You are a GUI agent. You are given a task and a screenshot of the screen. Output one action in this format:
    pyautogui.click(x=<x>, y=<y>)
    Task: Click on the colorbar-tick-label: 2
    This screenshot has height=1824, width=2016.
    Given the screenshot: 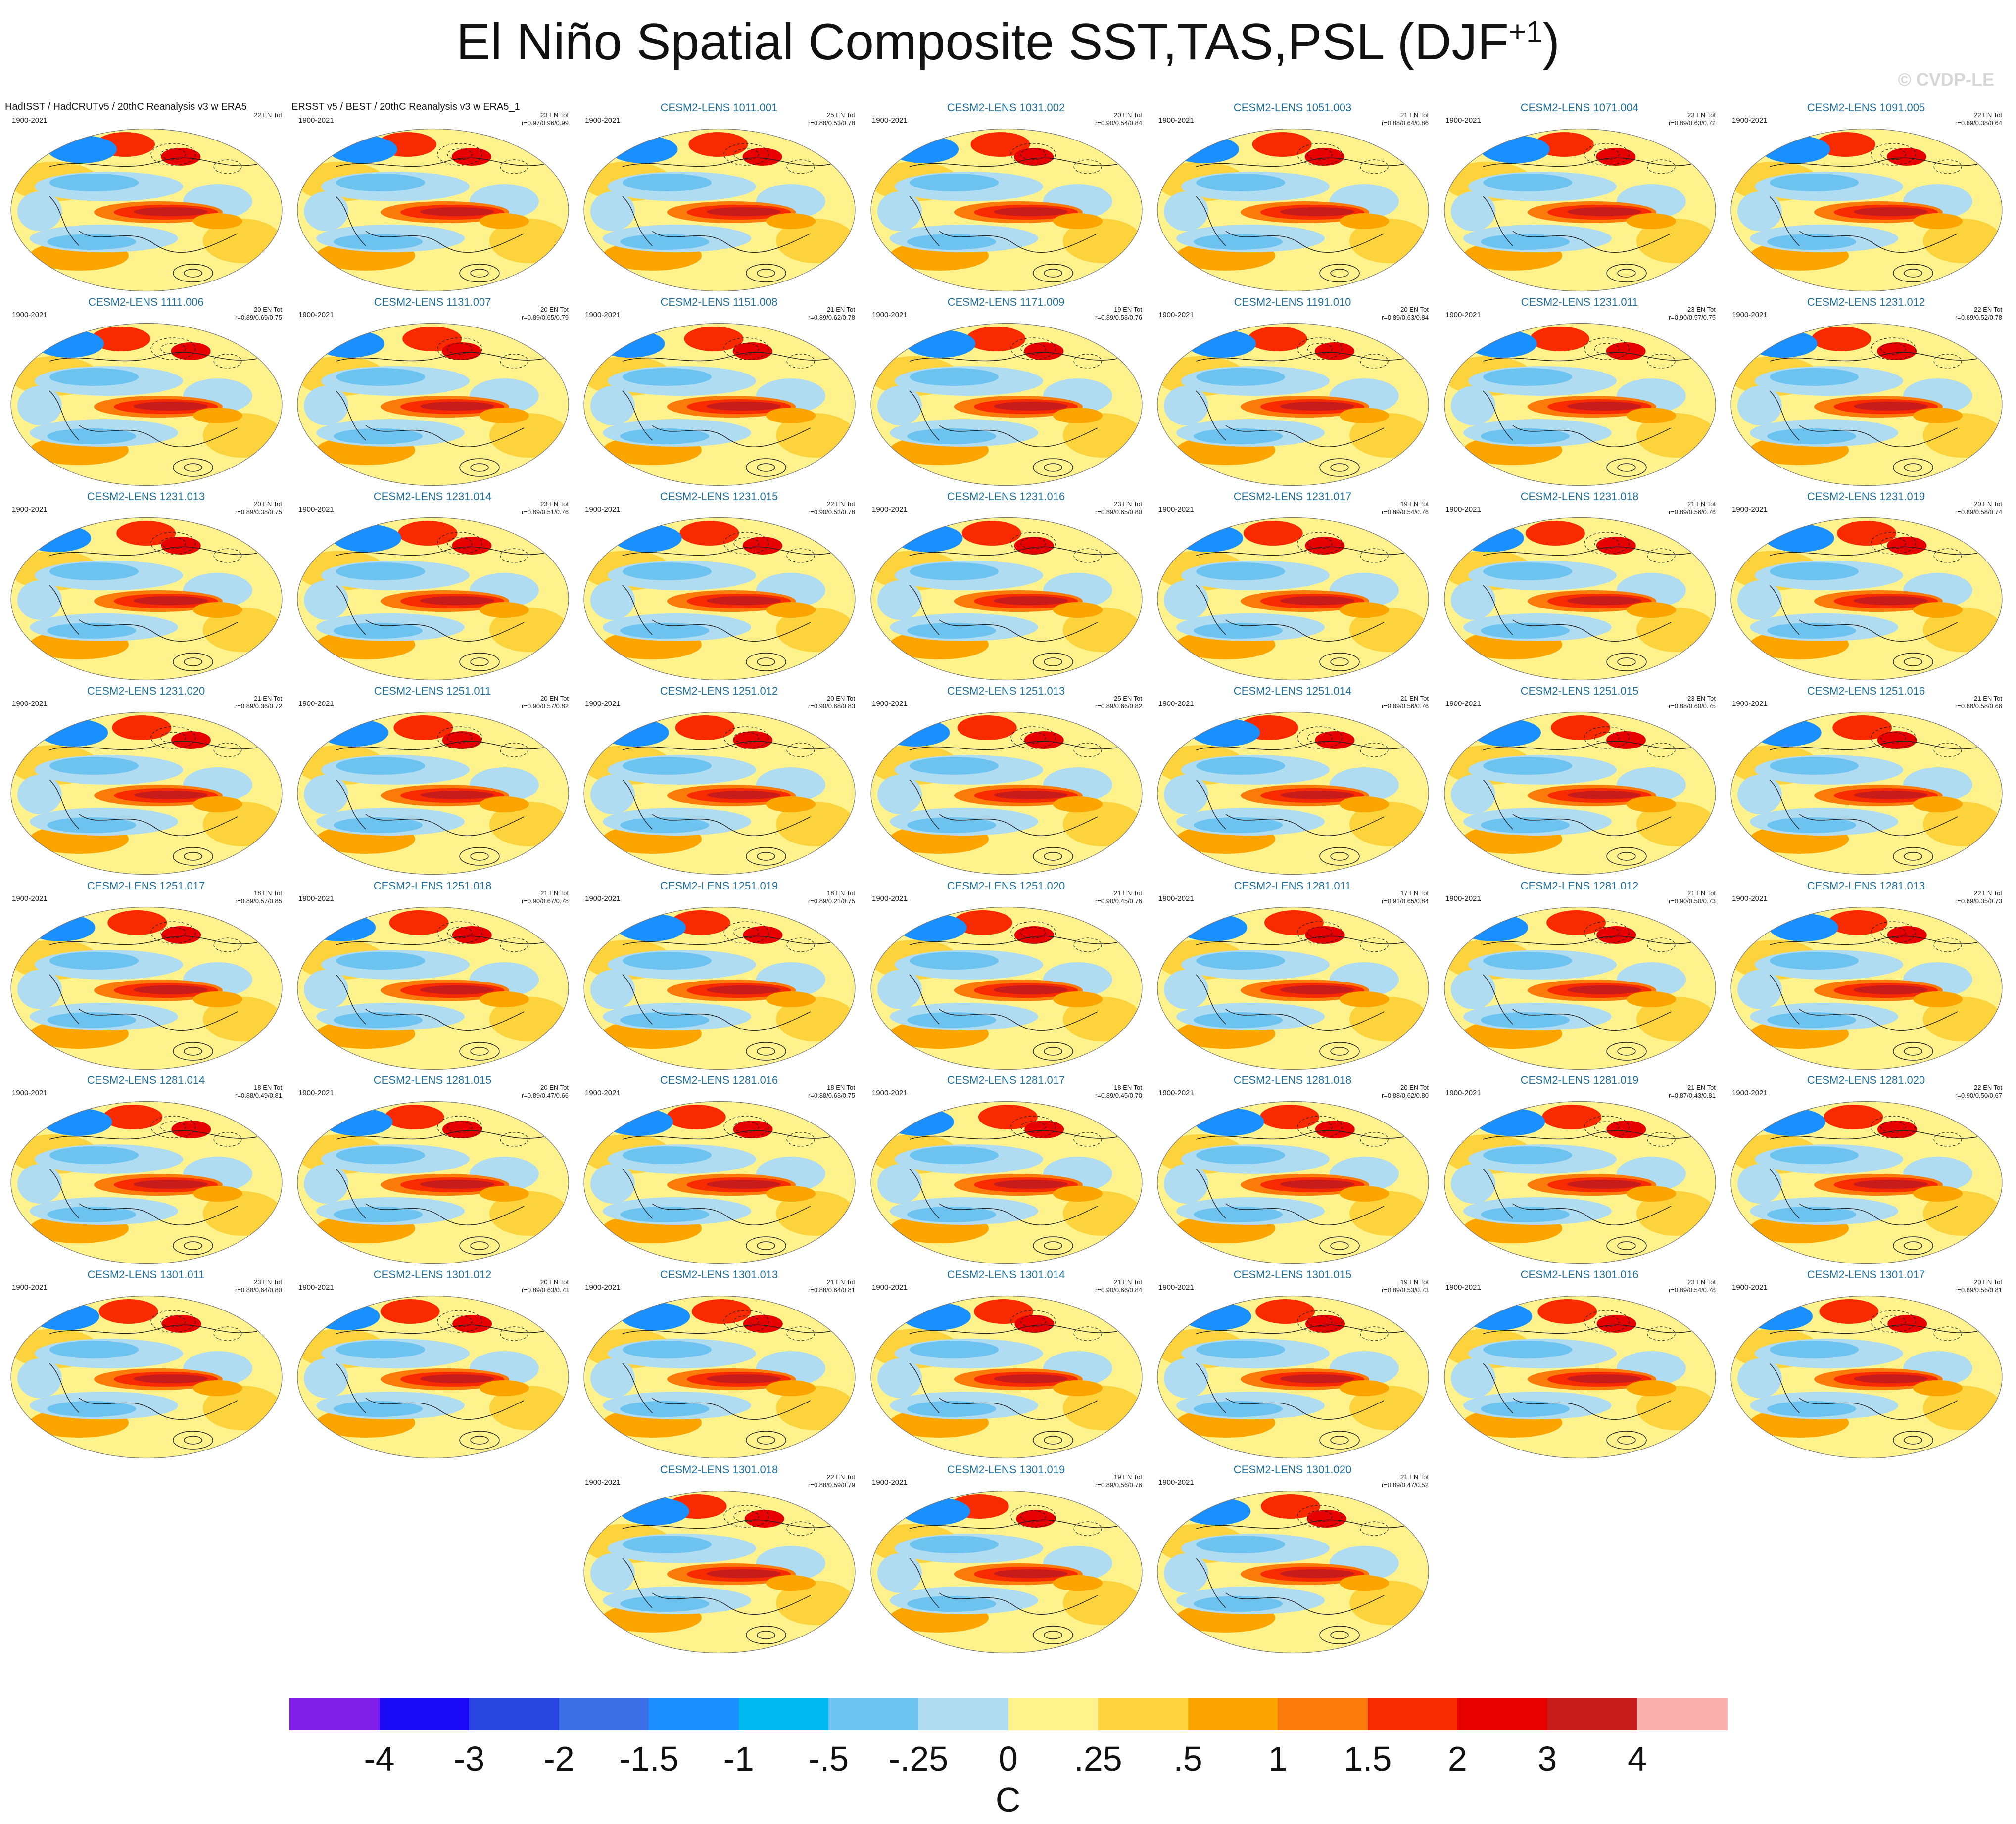 What is the action you would take?
    pyautogui.click(x=1457, y=1758)
    